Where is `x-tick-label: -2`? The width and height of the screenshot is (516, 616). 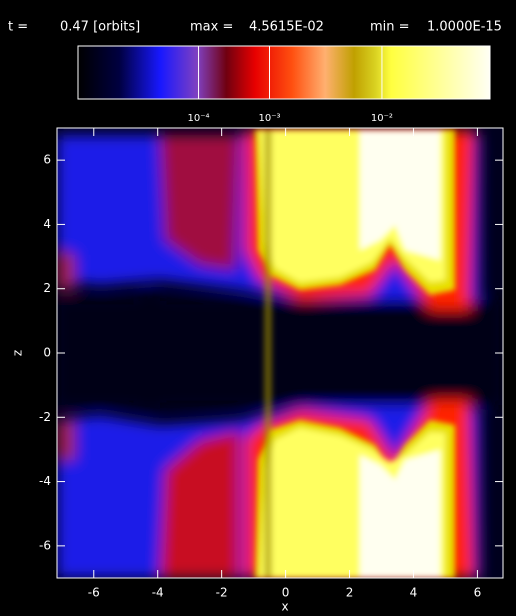 x-tick-label: -2 is located at coordinates (222, 593).